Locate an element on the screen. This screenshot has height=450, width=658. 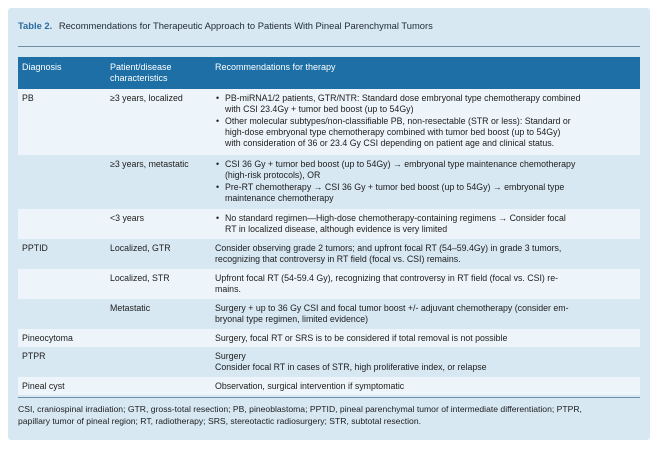
diagnosis-cell: Pineal cyst is located at coordinates (43, 386).